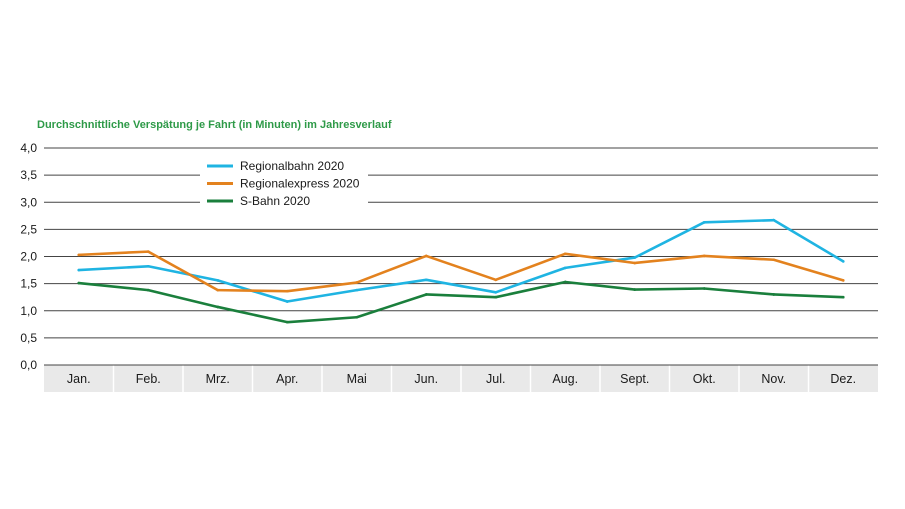 This screenshot has width=905, height=509. Describe the element at coordinates (426, 379) in the screenshot. I see `x-tick-label: Jun.` at that location.